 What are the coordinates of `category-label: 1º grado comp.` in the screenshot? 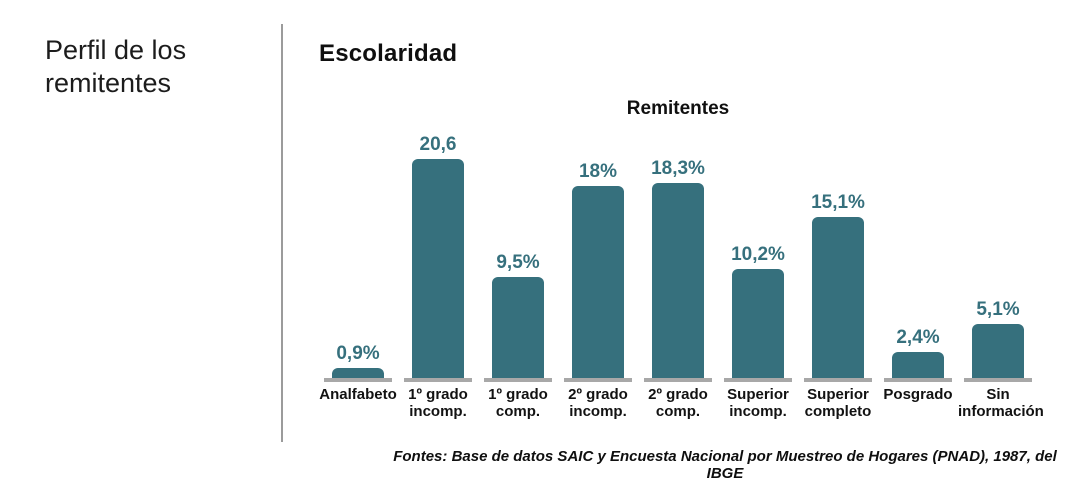 It's located at (518, 403).